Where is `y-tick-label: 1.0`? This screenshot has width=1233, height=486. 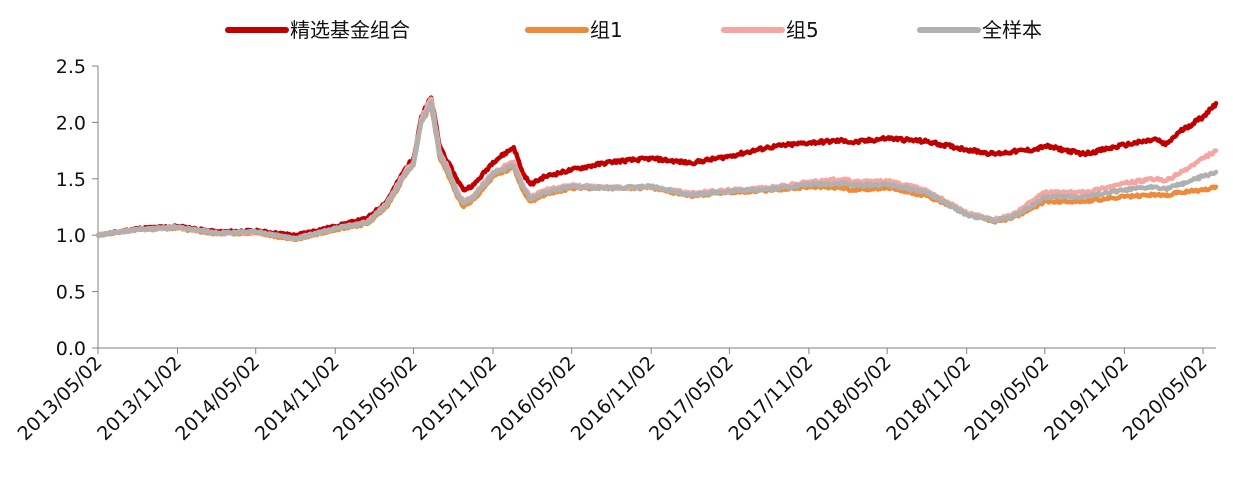
y-tick-label: 1.0 is located at coordinates (71, 236).